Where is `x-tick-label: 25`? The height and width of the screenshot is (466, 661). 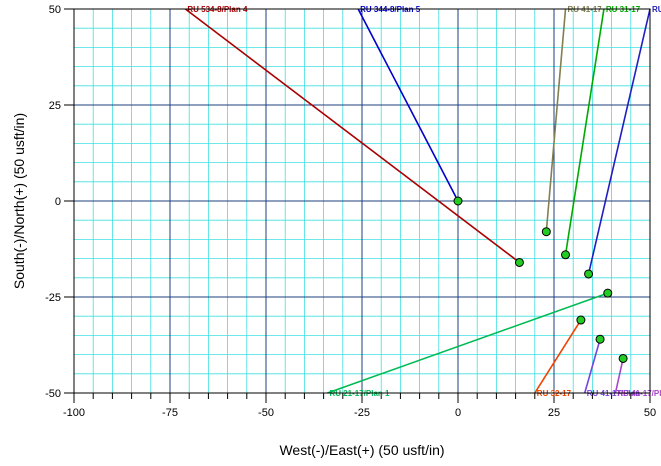 x-tick-label: 25 is located at coordinates (554, 413).